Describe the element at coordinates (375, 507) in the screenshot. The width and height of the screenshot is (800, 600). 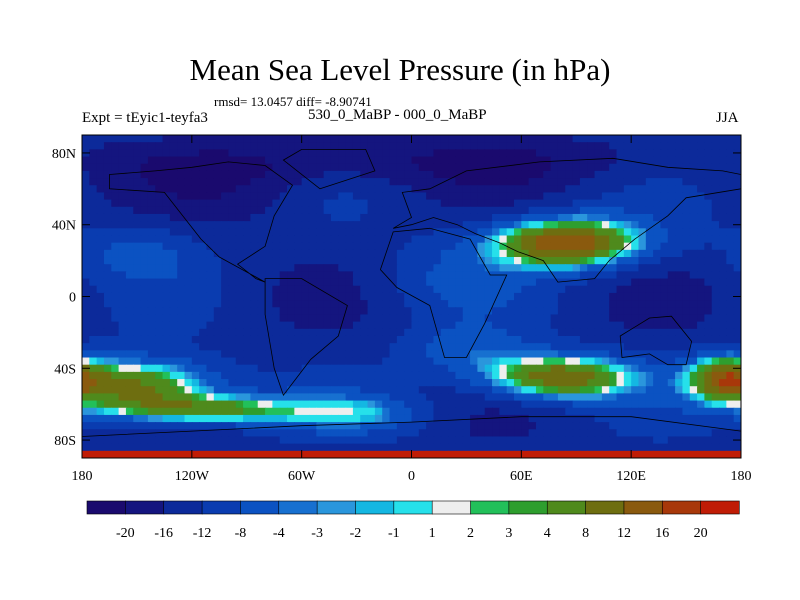
I see `colorbar-swatch` at that location.